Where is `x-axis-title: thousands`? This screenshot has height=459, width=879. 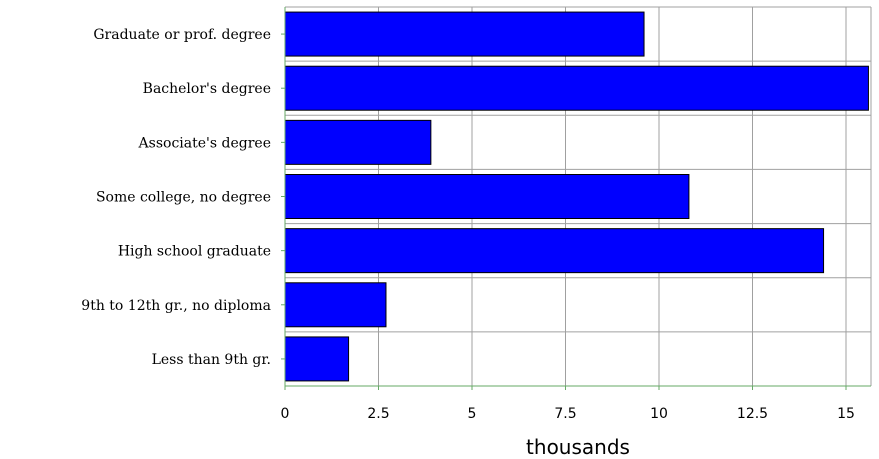
x-axis-title: thousands is located at coordinates (578, 447).